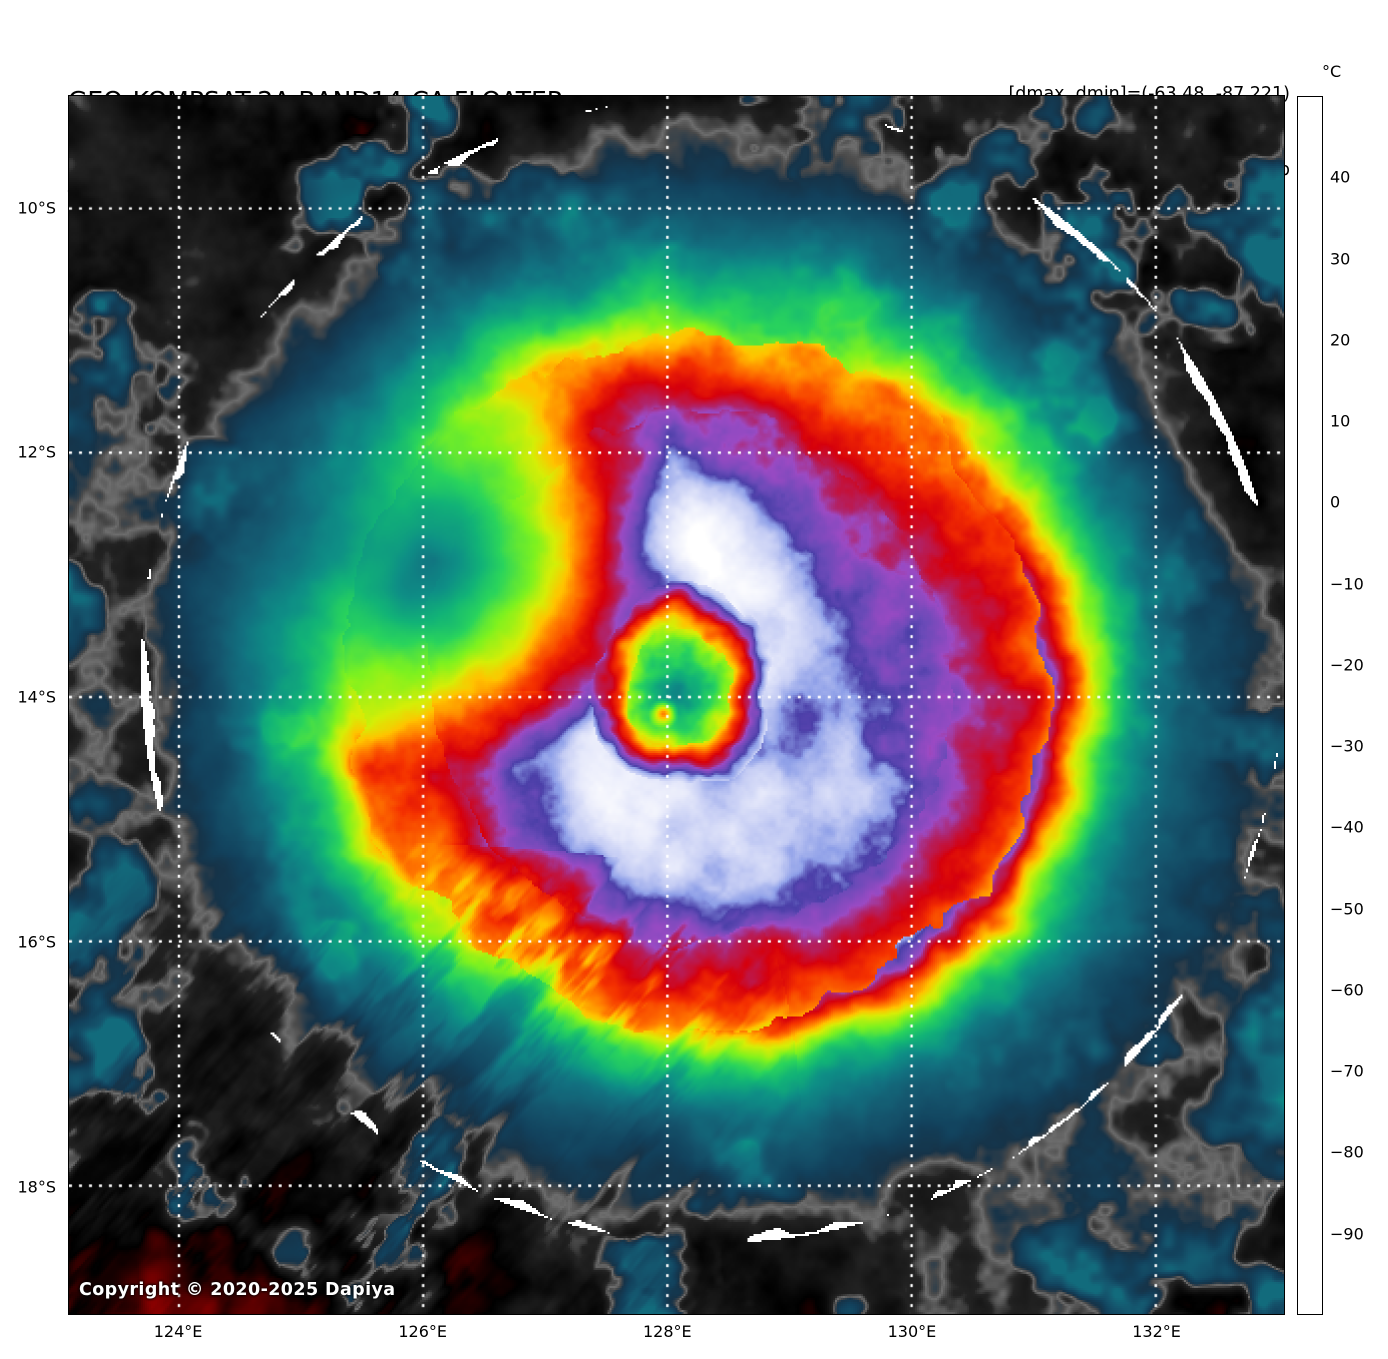  I want to click on x-tick-2: 128°E, so click(667, 1331).